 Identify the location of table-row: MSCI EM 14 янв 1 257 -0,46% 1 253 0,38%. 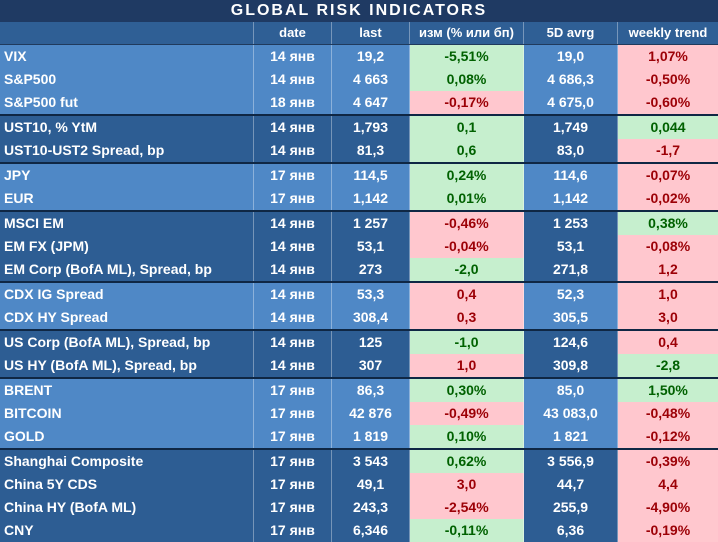
(359, 222).